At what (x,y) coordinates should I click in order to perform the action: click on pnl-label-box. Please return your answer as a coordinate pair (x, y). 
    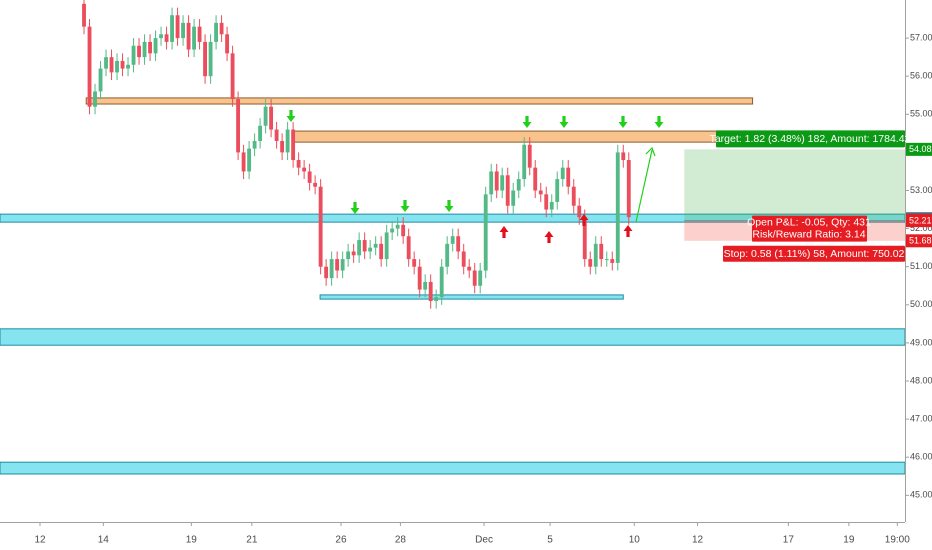
    Looking at the image, I should click on (809, 228).